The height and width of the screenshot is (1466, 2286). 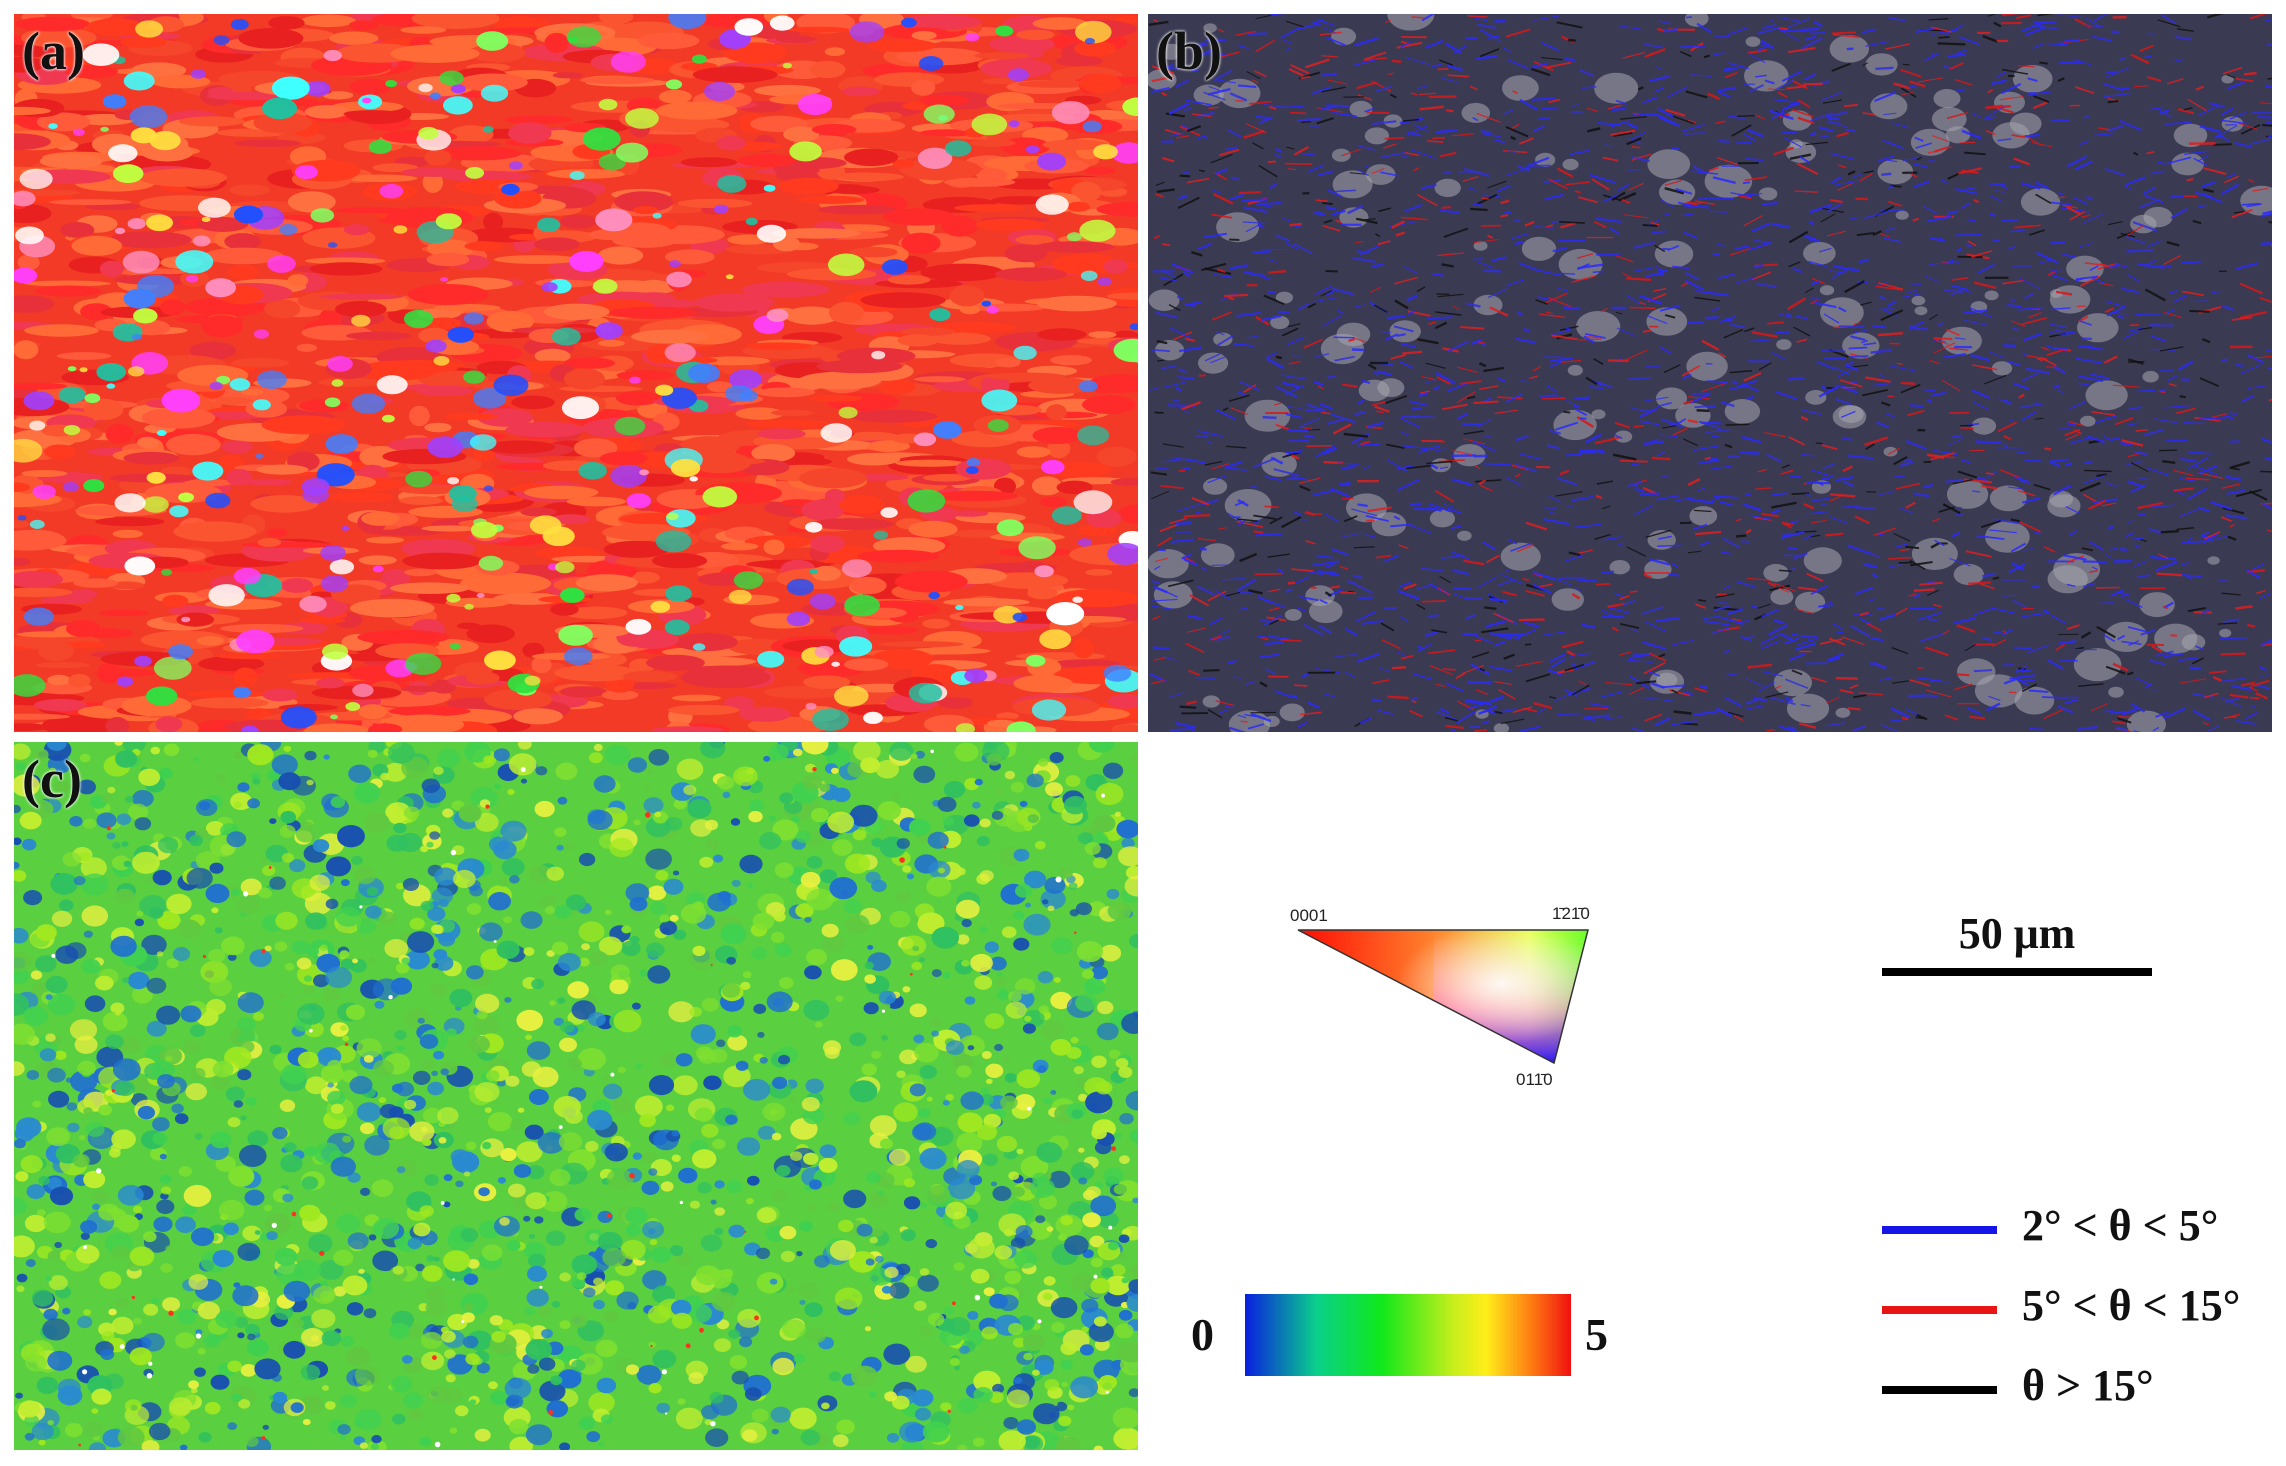 I want to click on ipf-label-0001: 0001, so click(x=1309, y=915).